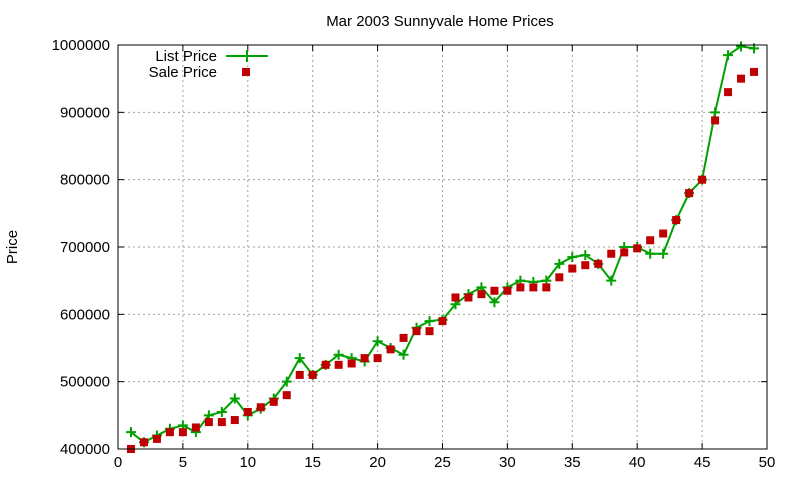  I want to click on y-tick-label: 400000, so click(85, 449).